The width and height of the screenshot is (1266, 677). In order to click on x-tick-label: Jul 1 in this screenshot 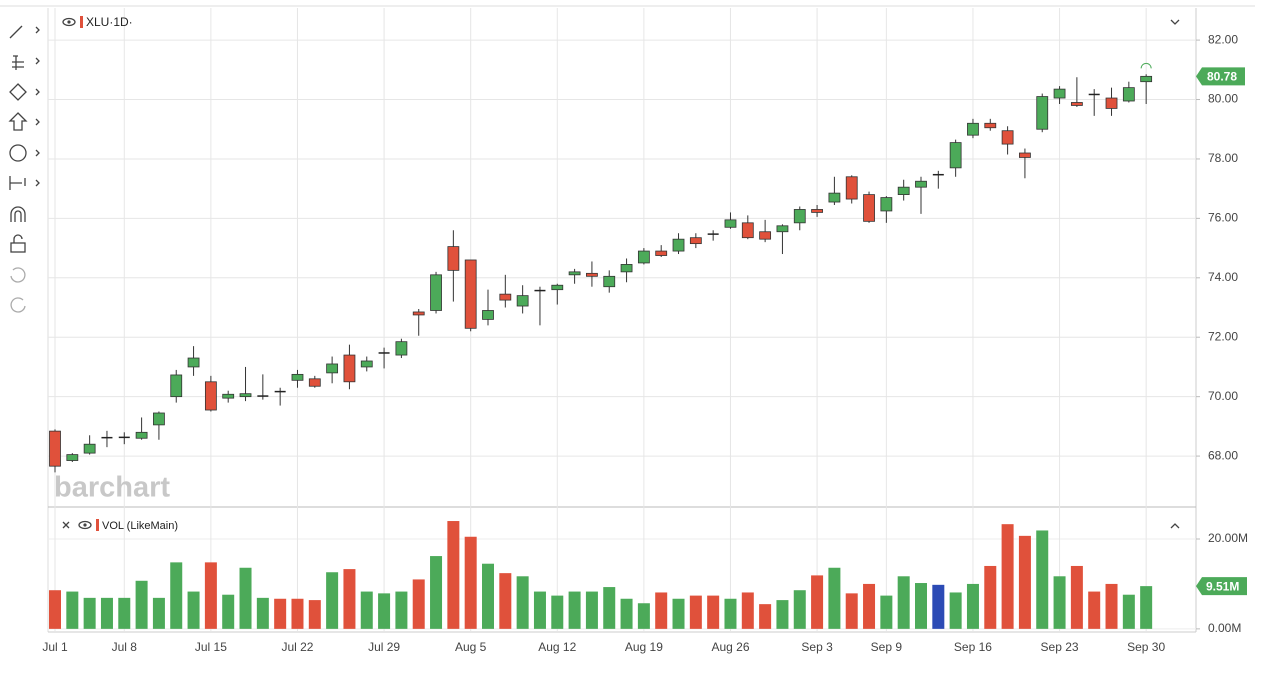, I will do `click(55, 647)`.